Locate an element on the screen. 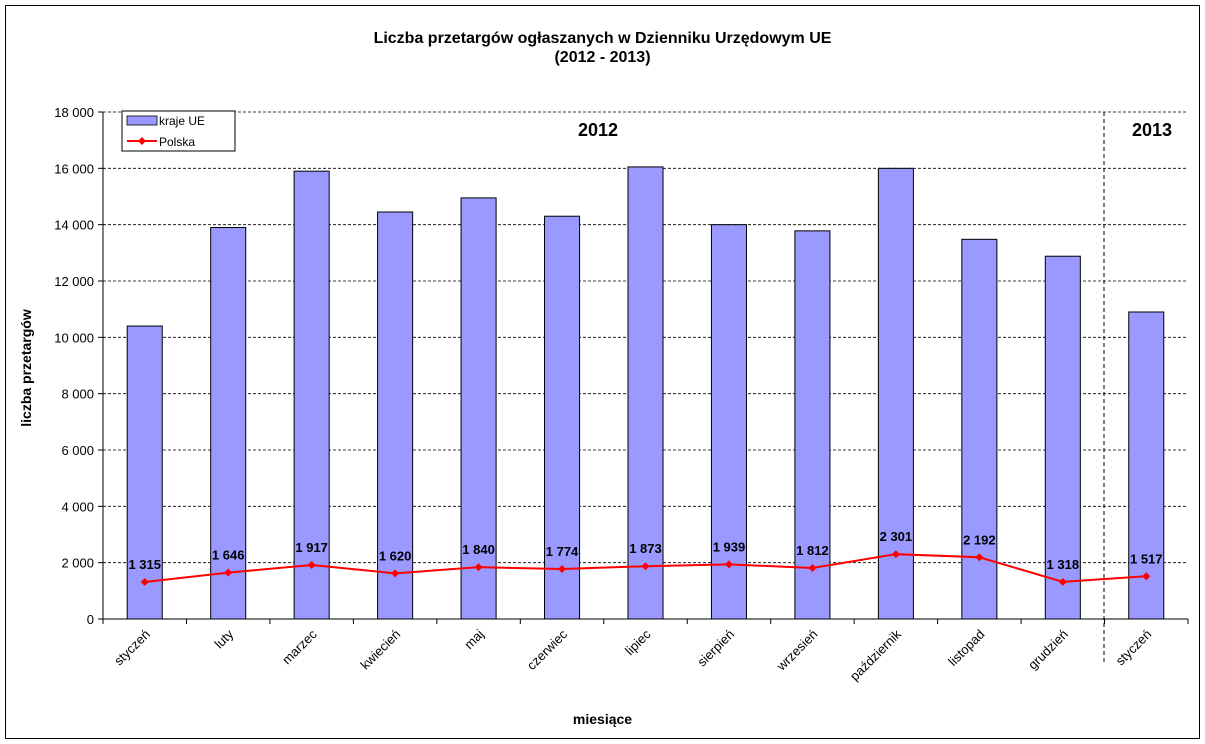 This screenshot has width=1205, height=744. y-tick-label: 4 000 is located at coordinates (77, 506).